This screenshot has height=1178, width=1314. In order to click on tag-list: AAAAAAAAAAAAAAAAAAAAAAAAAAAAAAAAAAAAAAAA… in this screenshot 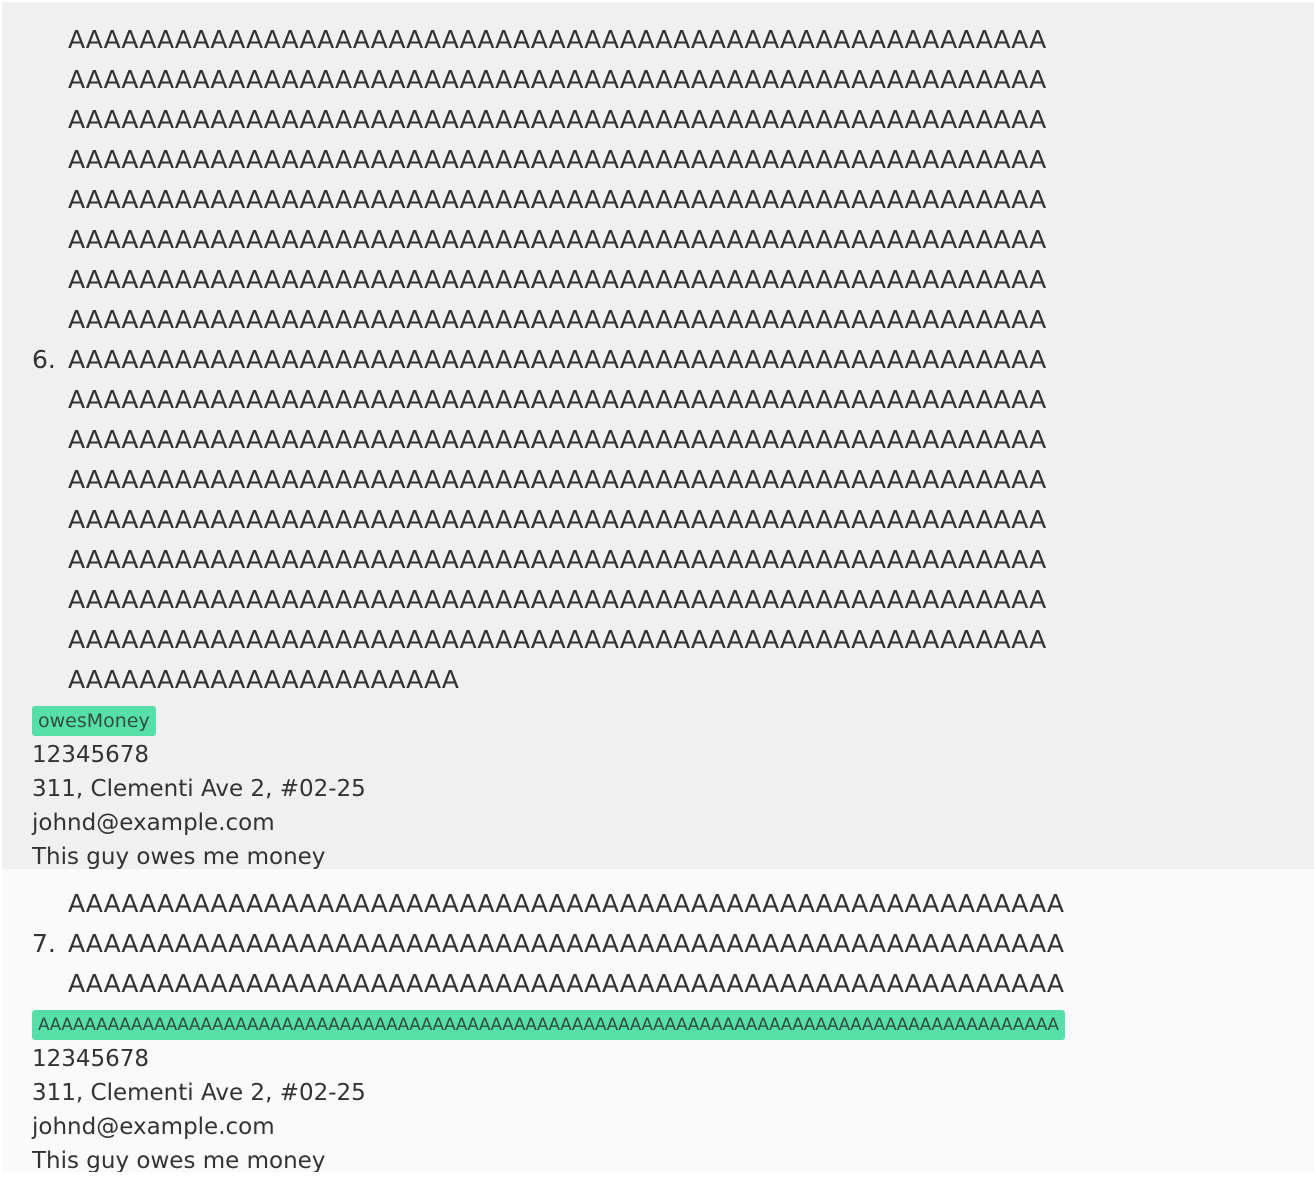, I will do `click(673, 1025)`.